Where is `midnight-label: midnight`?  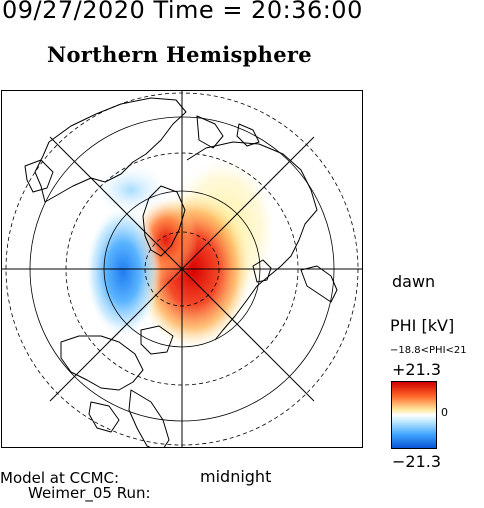 midnight-label: midnight is located at coordinates (236, 476).